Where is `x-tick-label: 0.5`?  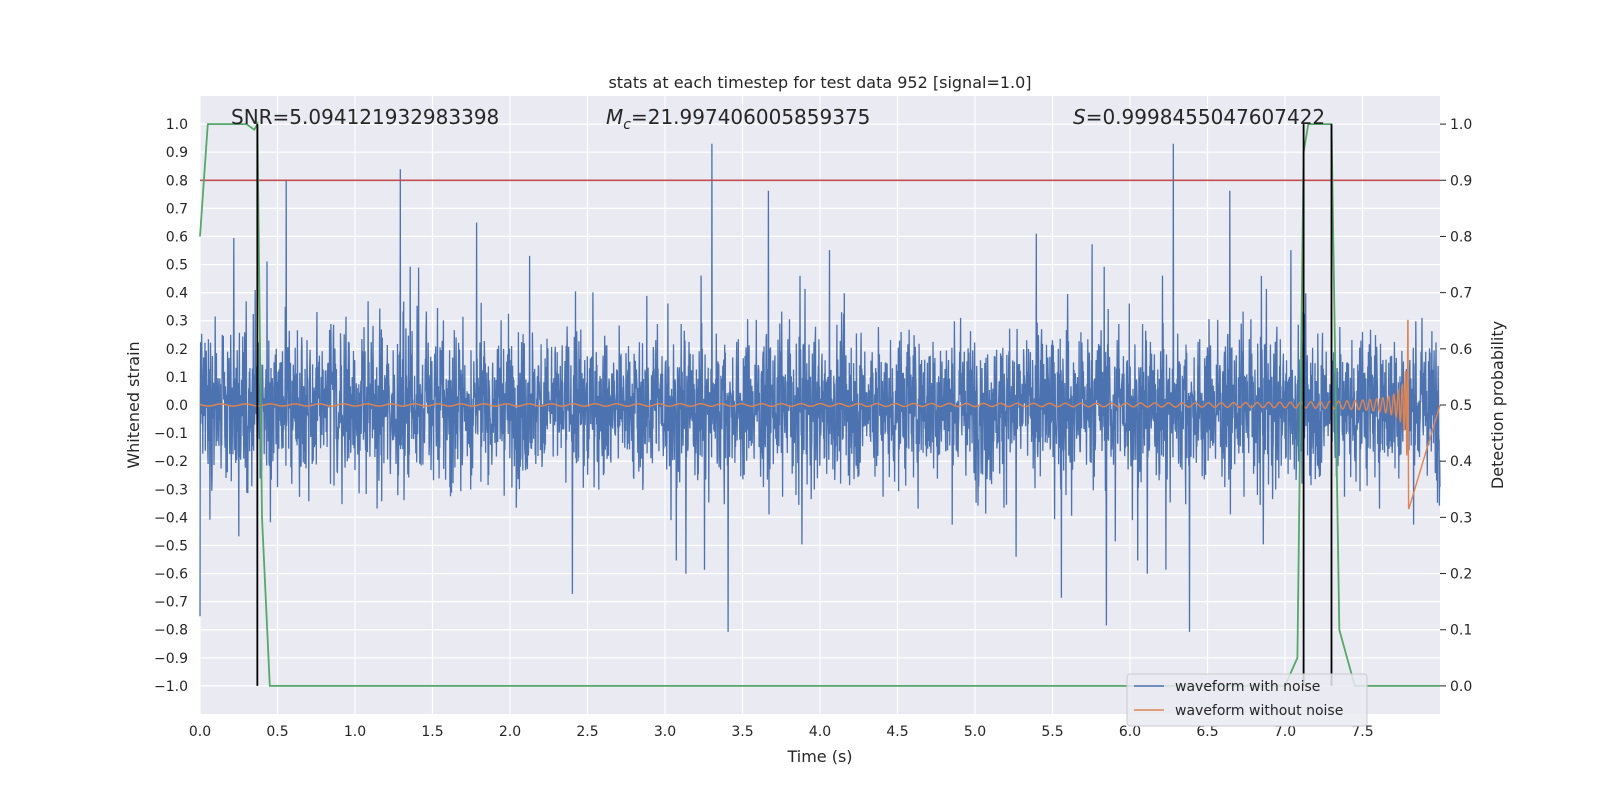
x-tick-label: 0.5 is located at coordinates (277, 732).